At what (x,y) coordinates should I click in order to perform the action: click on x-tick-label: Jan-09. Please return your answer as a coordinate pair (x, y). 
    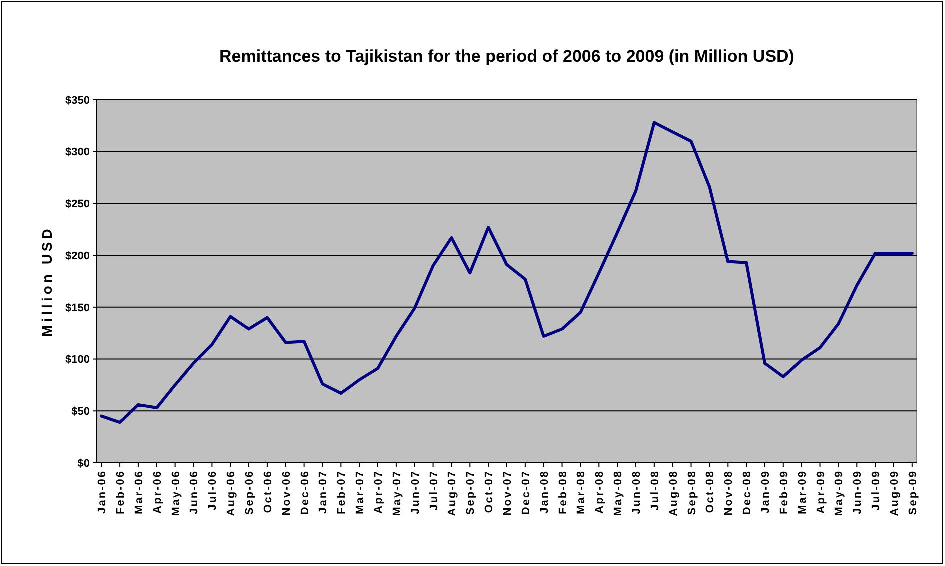
    Looking at the image, I should click on (766, 492).